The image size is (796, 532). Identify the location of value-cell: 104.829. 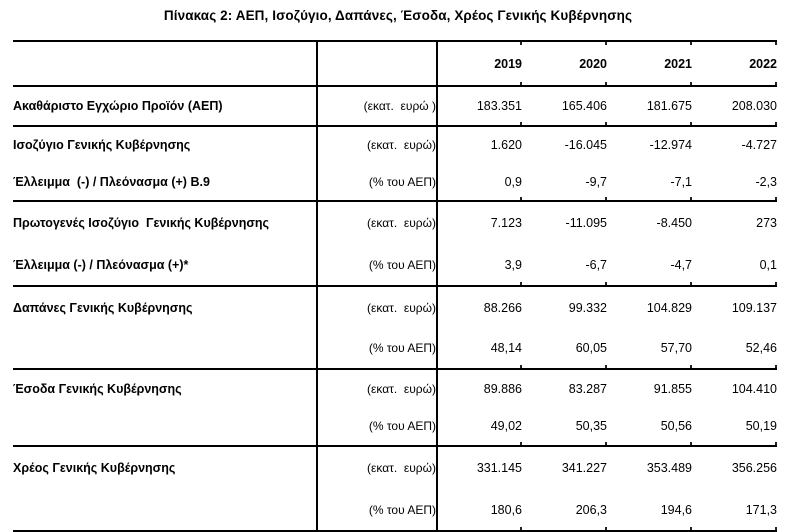
(669, 307).